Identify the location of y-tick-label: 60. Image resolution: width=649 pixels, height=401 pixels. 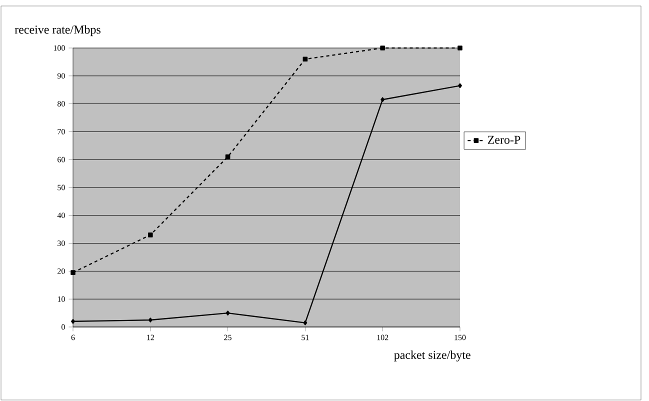
(61, 159).